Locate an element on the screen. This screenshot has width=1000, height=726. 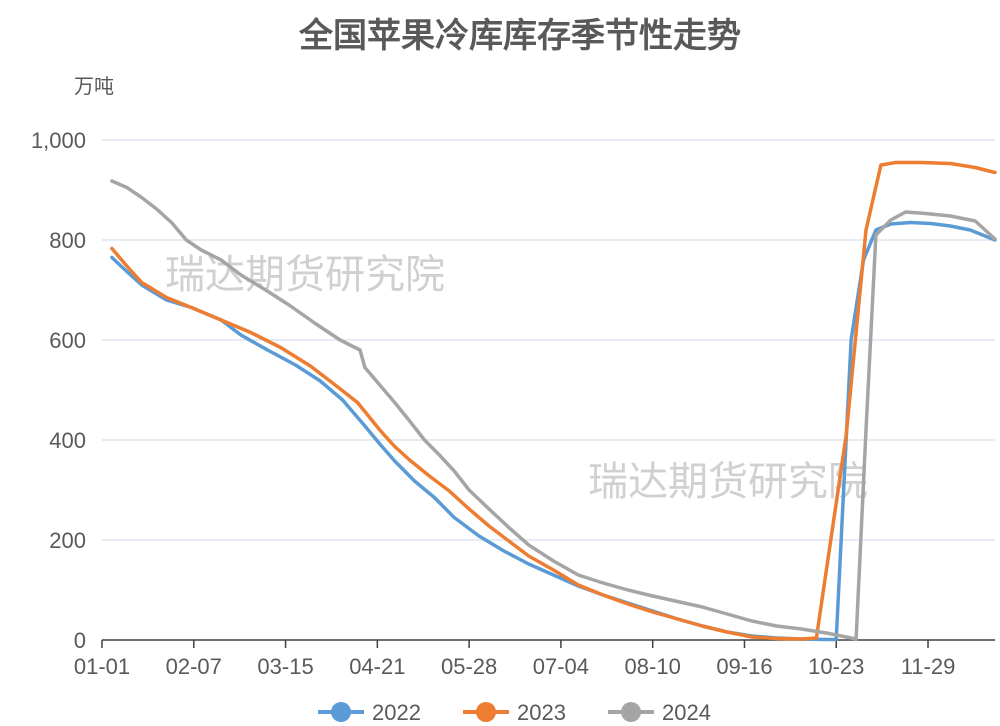
y-tick-label: 1,000 is located at coordinates (58, 140).